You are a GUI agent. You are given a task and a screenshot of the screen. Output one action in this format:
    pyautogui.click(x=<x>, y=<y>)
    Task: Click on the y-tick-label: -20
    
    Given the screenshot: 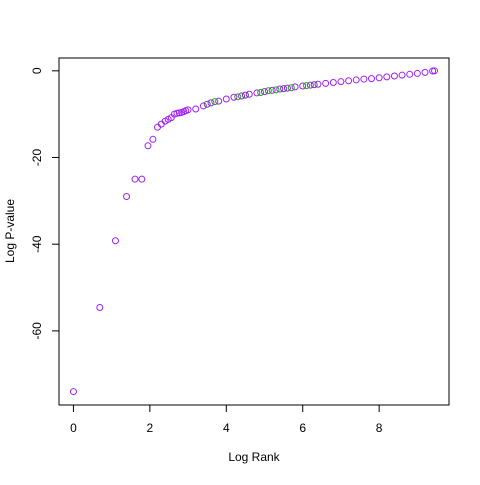 What is the action you would take?
    pyautogui.click(x=37, y=158)
    